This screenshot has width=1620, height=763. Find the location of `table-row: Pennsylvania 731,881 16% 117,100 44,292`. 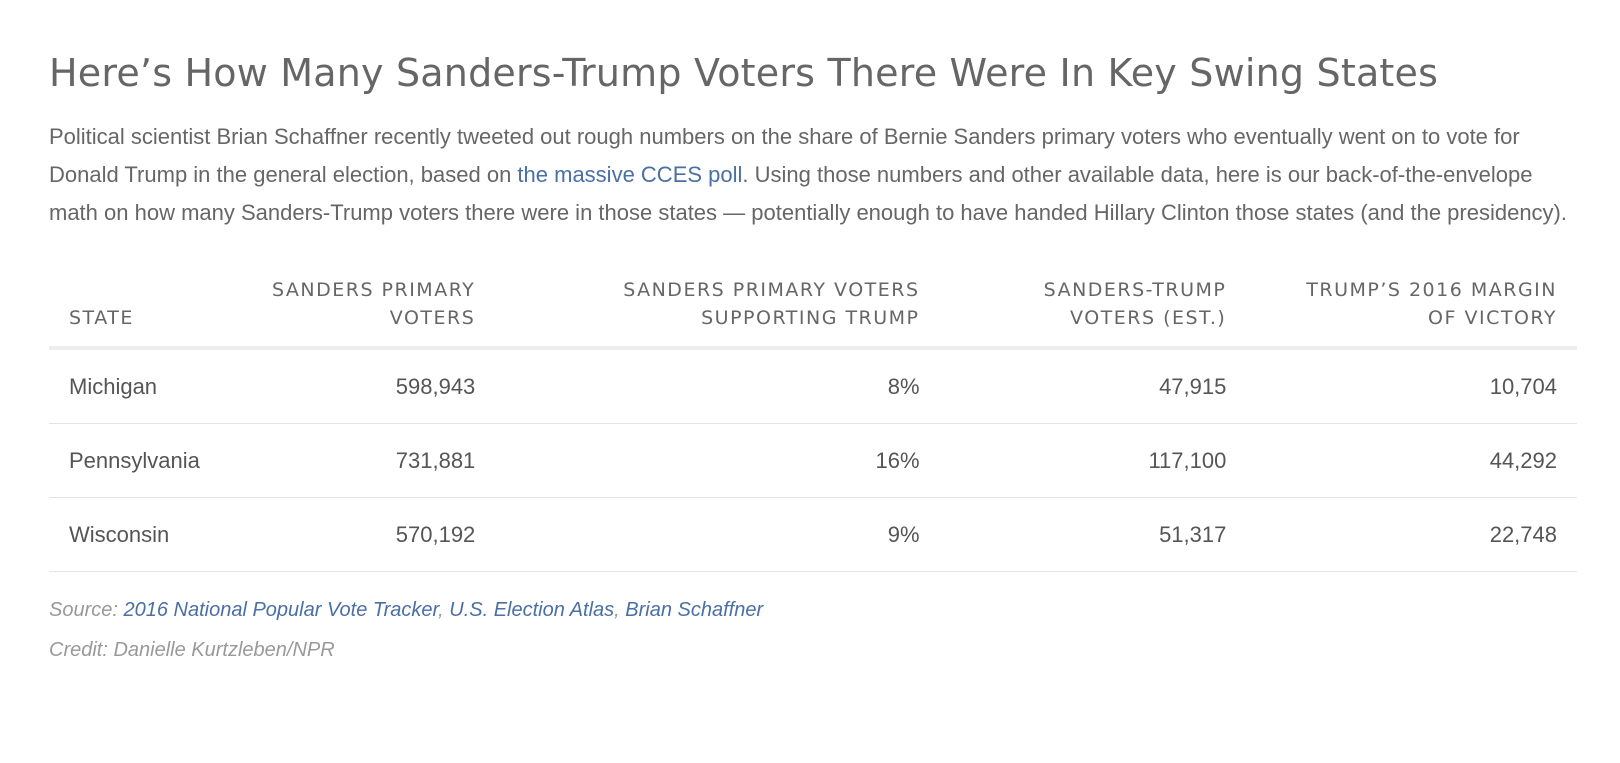

table-row: Pennsylvania 731,881 16% 117,100 44,292 is located at coordinates (813, 460).